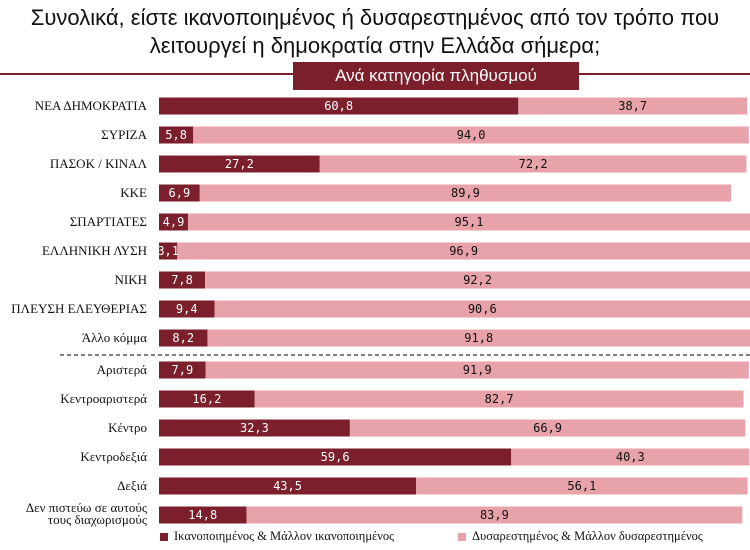 This screenshot has height=550, width=750. What do you see at coordinates (91, 105) in the screenshot?
I see `category-label-0: ΝΕΑ ΔΗΜΟΚΡΑΤΙΑ` at bounding box center [91, 105].